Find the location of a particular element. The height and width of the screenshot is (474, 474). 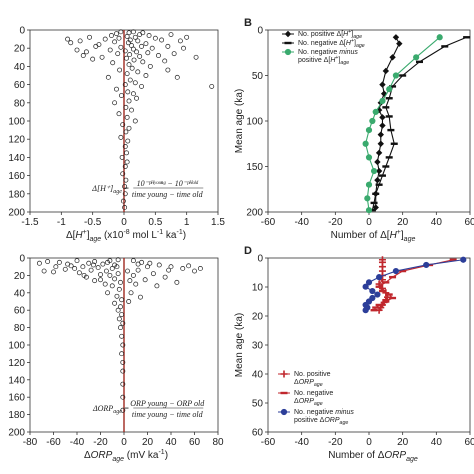

legend-marker is located at coordinates (284, 412).